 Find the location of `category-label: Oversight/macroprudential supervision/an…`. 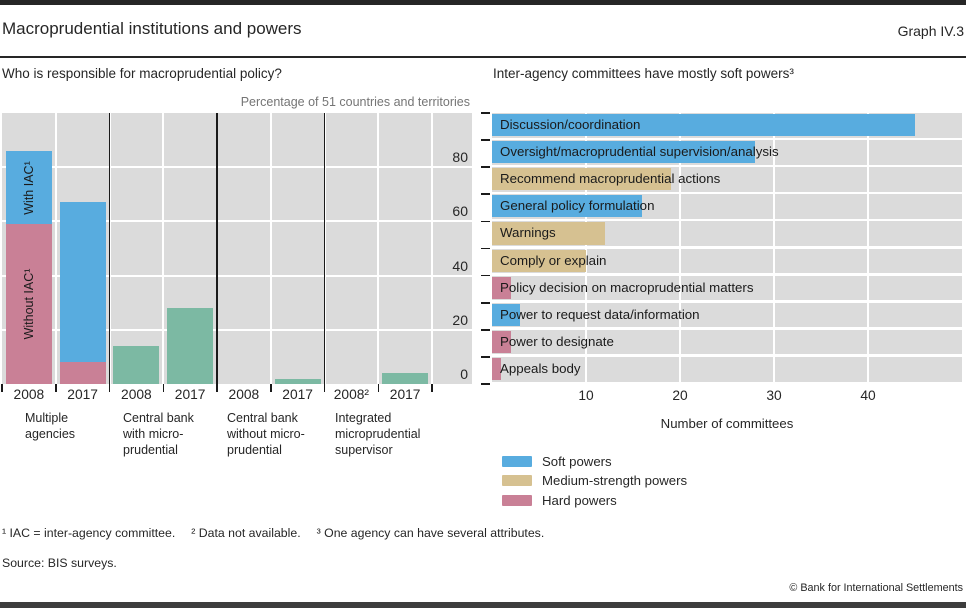

category-label: Oversight/macroprudential supervision/an… is located at coordinates (639, 152).